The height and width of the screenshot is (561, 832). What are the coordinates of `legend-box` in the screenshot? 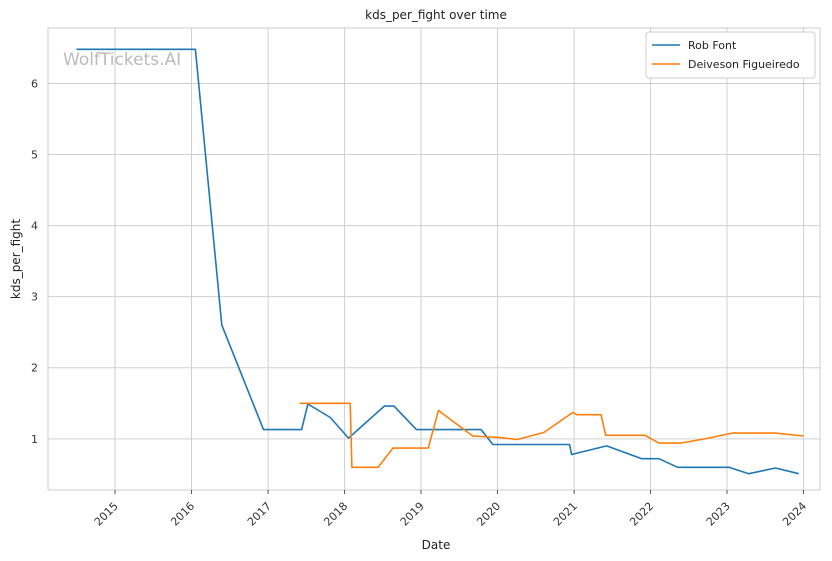 It's located at (730, 55).